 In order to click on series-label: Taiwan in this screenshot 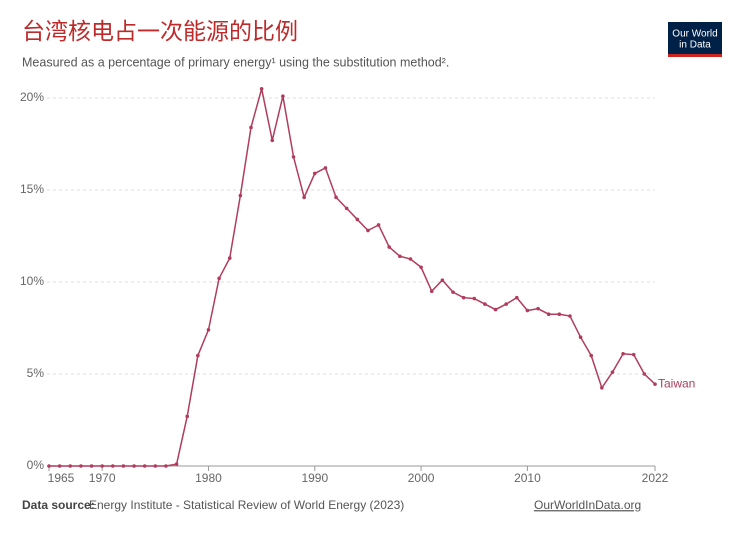, I will do `click(676, 383)`.